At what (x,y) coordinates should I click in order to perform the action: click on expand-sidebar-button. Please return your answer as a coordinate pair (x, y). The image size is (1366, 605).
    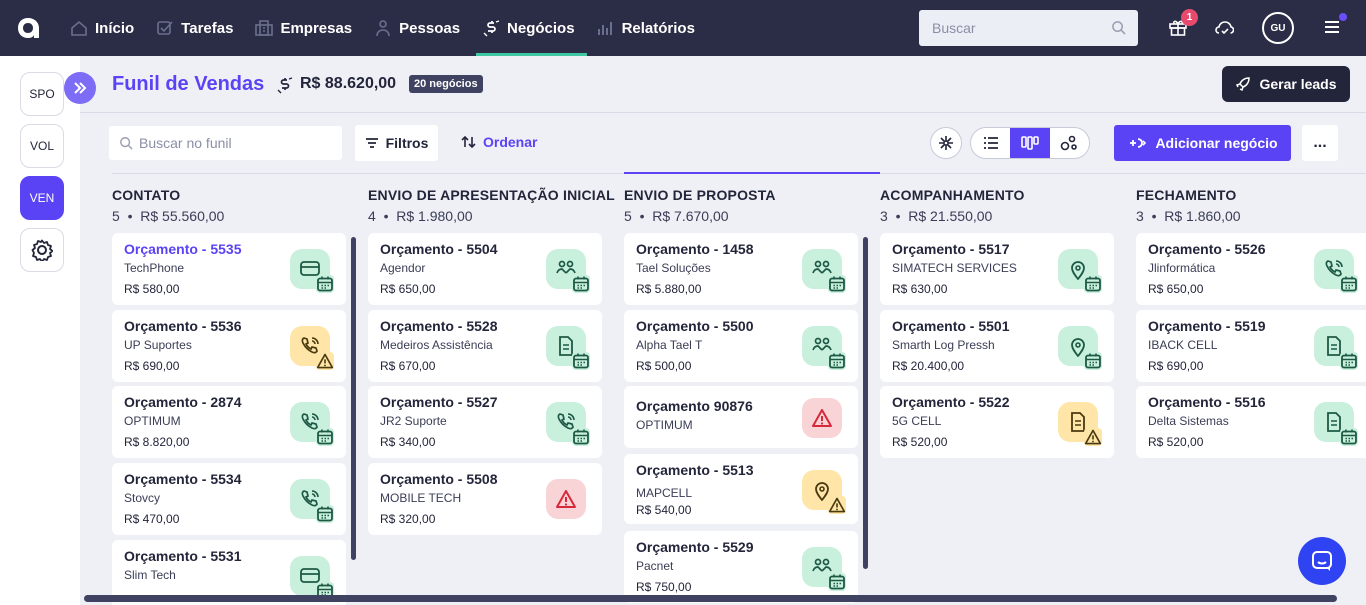
    Looking at the image, I should click on (80, 88).